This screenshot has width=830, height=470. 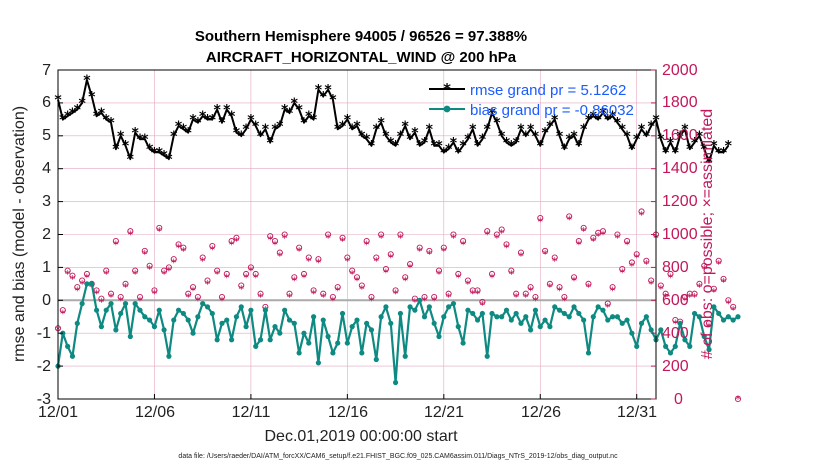 I want to click on y-left-tick-label: 3, so click(x=46, y=201).